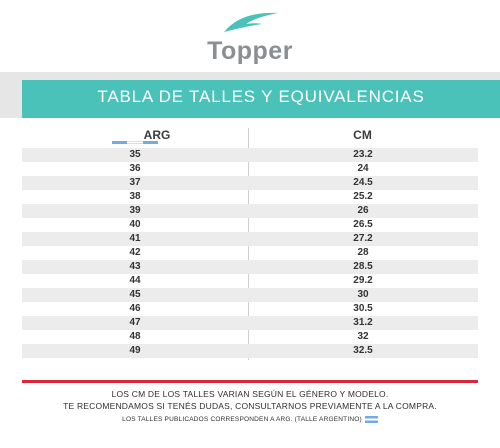  I want to click on cell-cm: 30.5, so click(363, 308).